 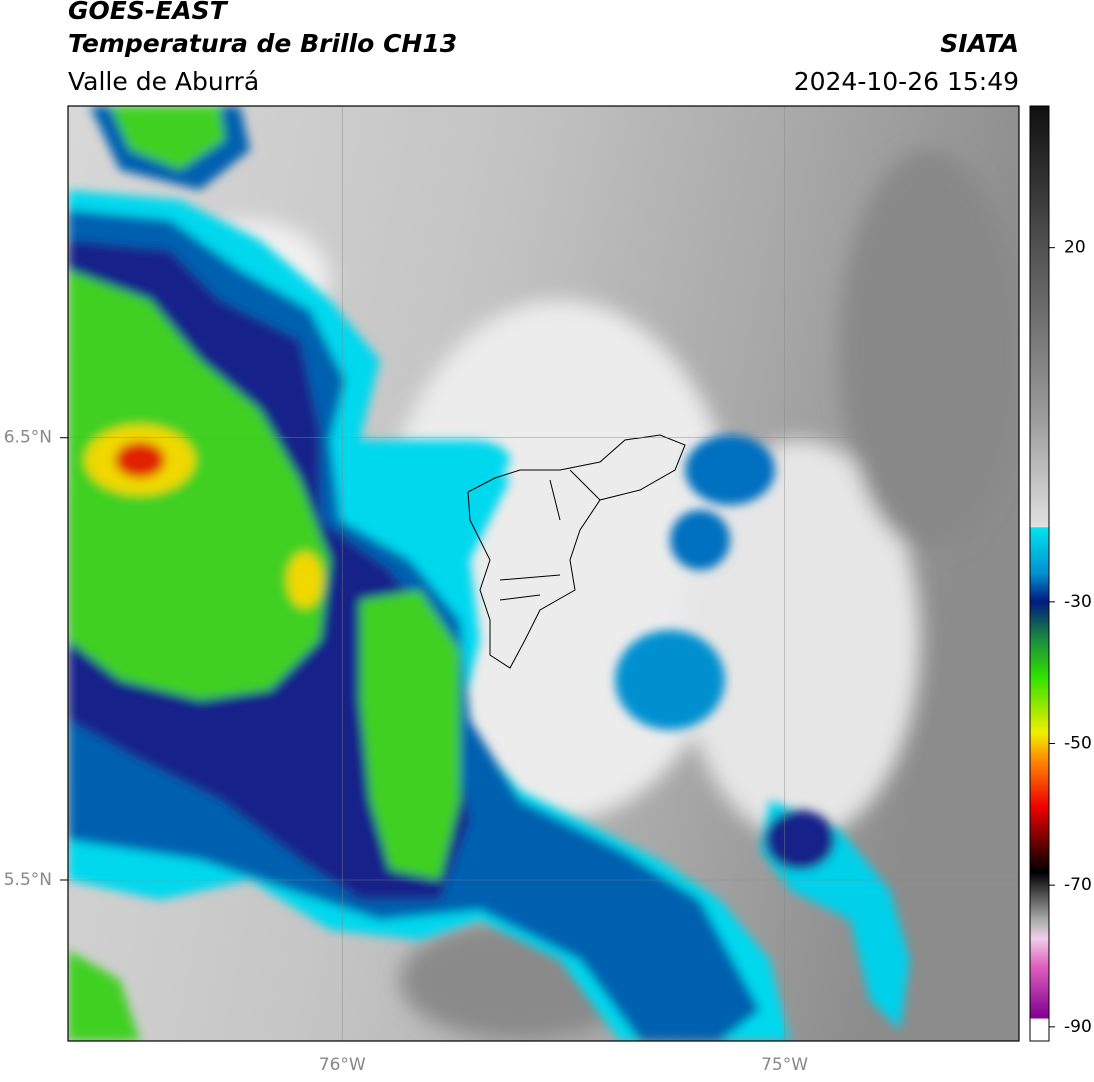 What do you see at coordinates (784, 1065) in the screenshot?
I see `x-tick-label: 75°W` at bounding box center [784, 1065].